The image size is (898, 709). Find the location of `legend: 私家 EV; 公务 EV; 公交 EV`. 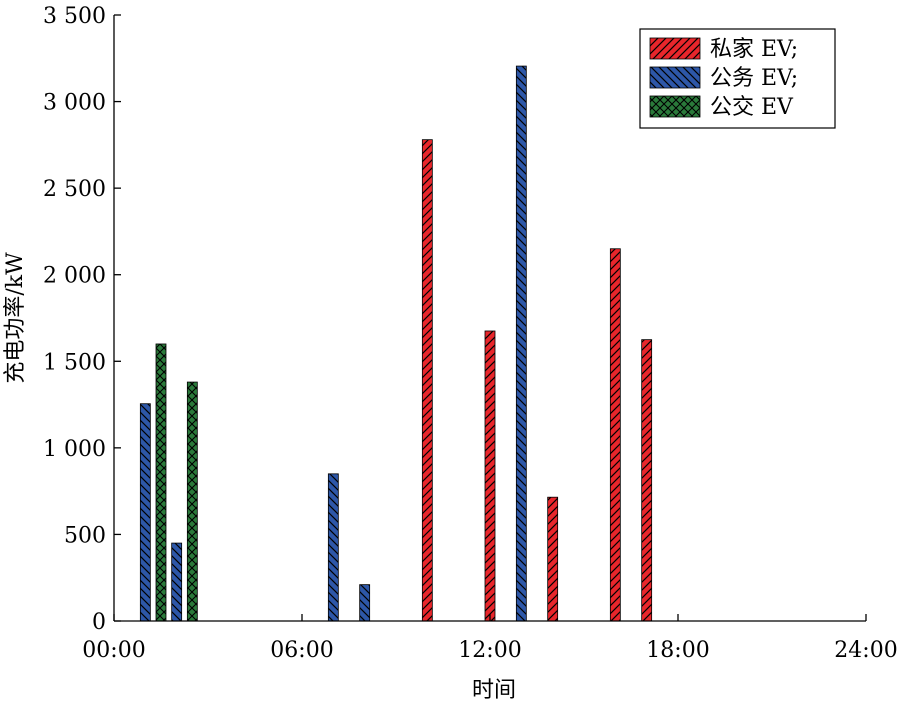

legend: 私家 EV; 公务 EV; 公交 EV is located at coordinates (737, 78).